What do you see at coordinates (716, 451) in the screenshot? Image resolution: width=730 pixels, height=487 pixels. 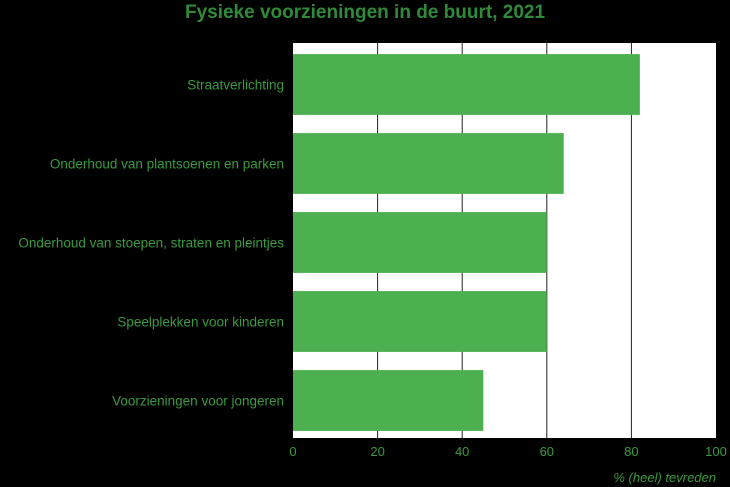 I see `x-tick-label: 100` at bounding box center [716, 451].